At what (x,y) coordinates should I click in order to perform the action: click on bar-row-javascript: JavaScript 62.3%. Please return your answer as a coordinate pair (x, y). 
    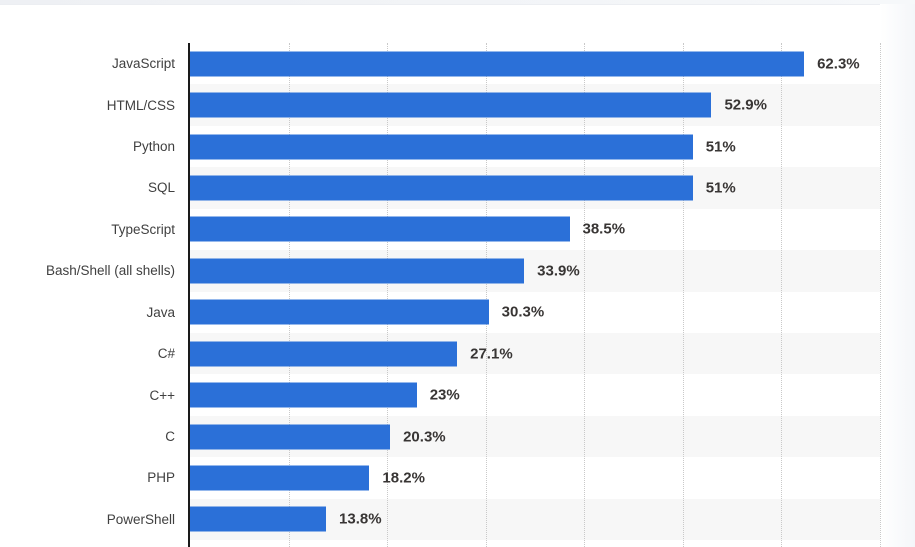
    Looking at the image, I should click on (440, 63).